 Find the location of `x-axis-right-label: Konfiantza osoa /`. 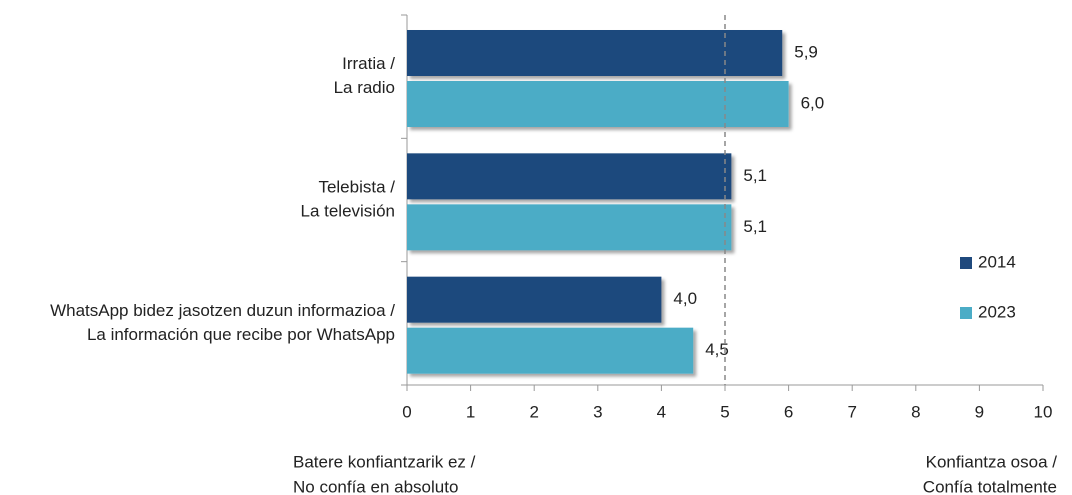

x-axis-right-label: Konfiantza osoa / is located at coordinates (992, 461).